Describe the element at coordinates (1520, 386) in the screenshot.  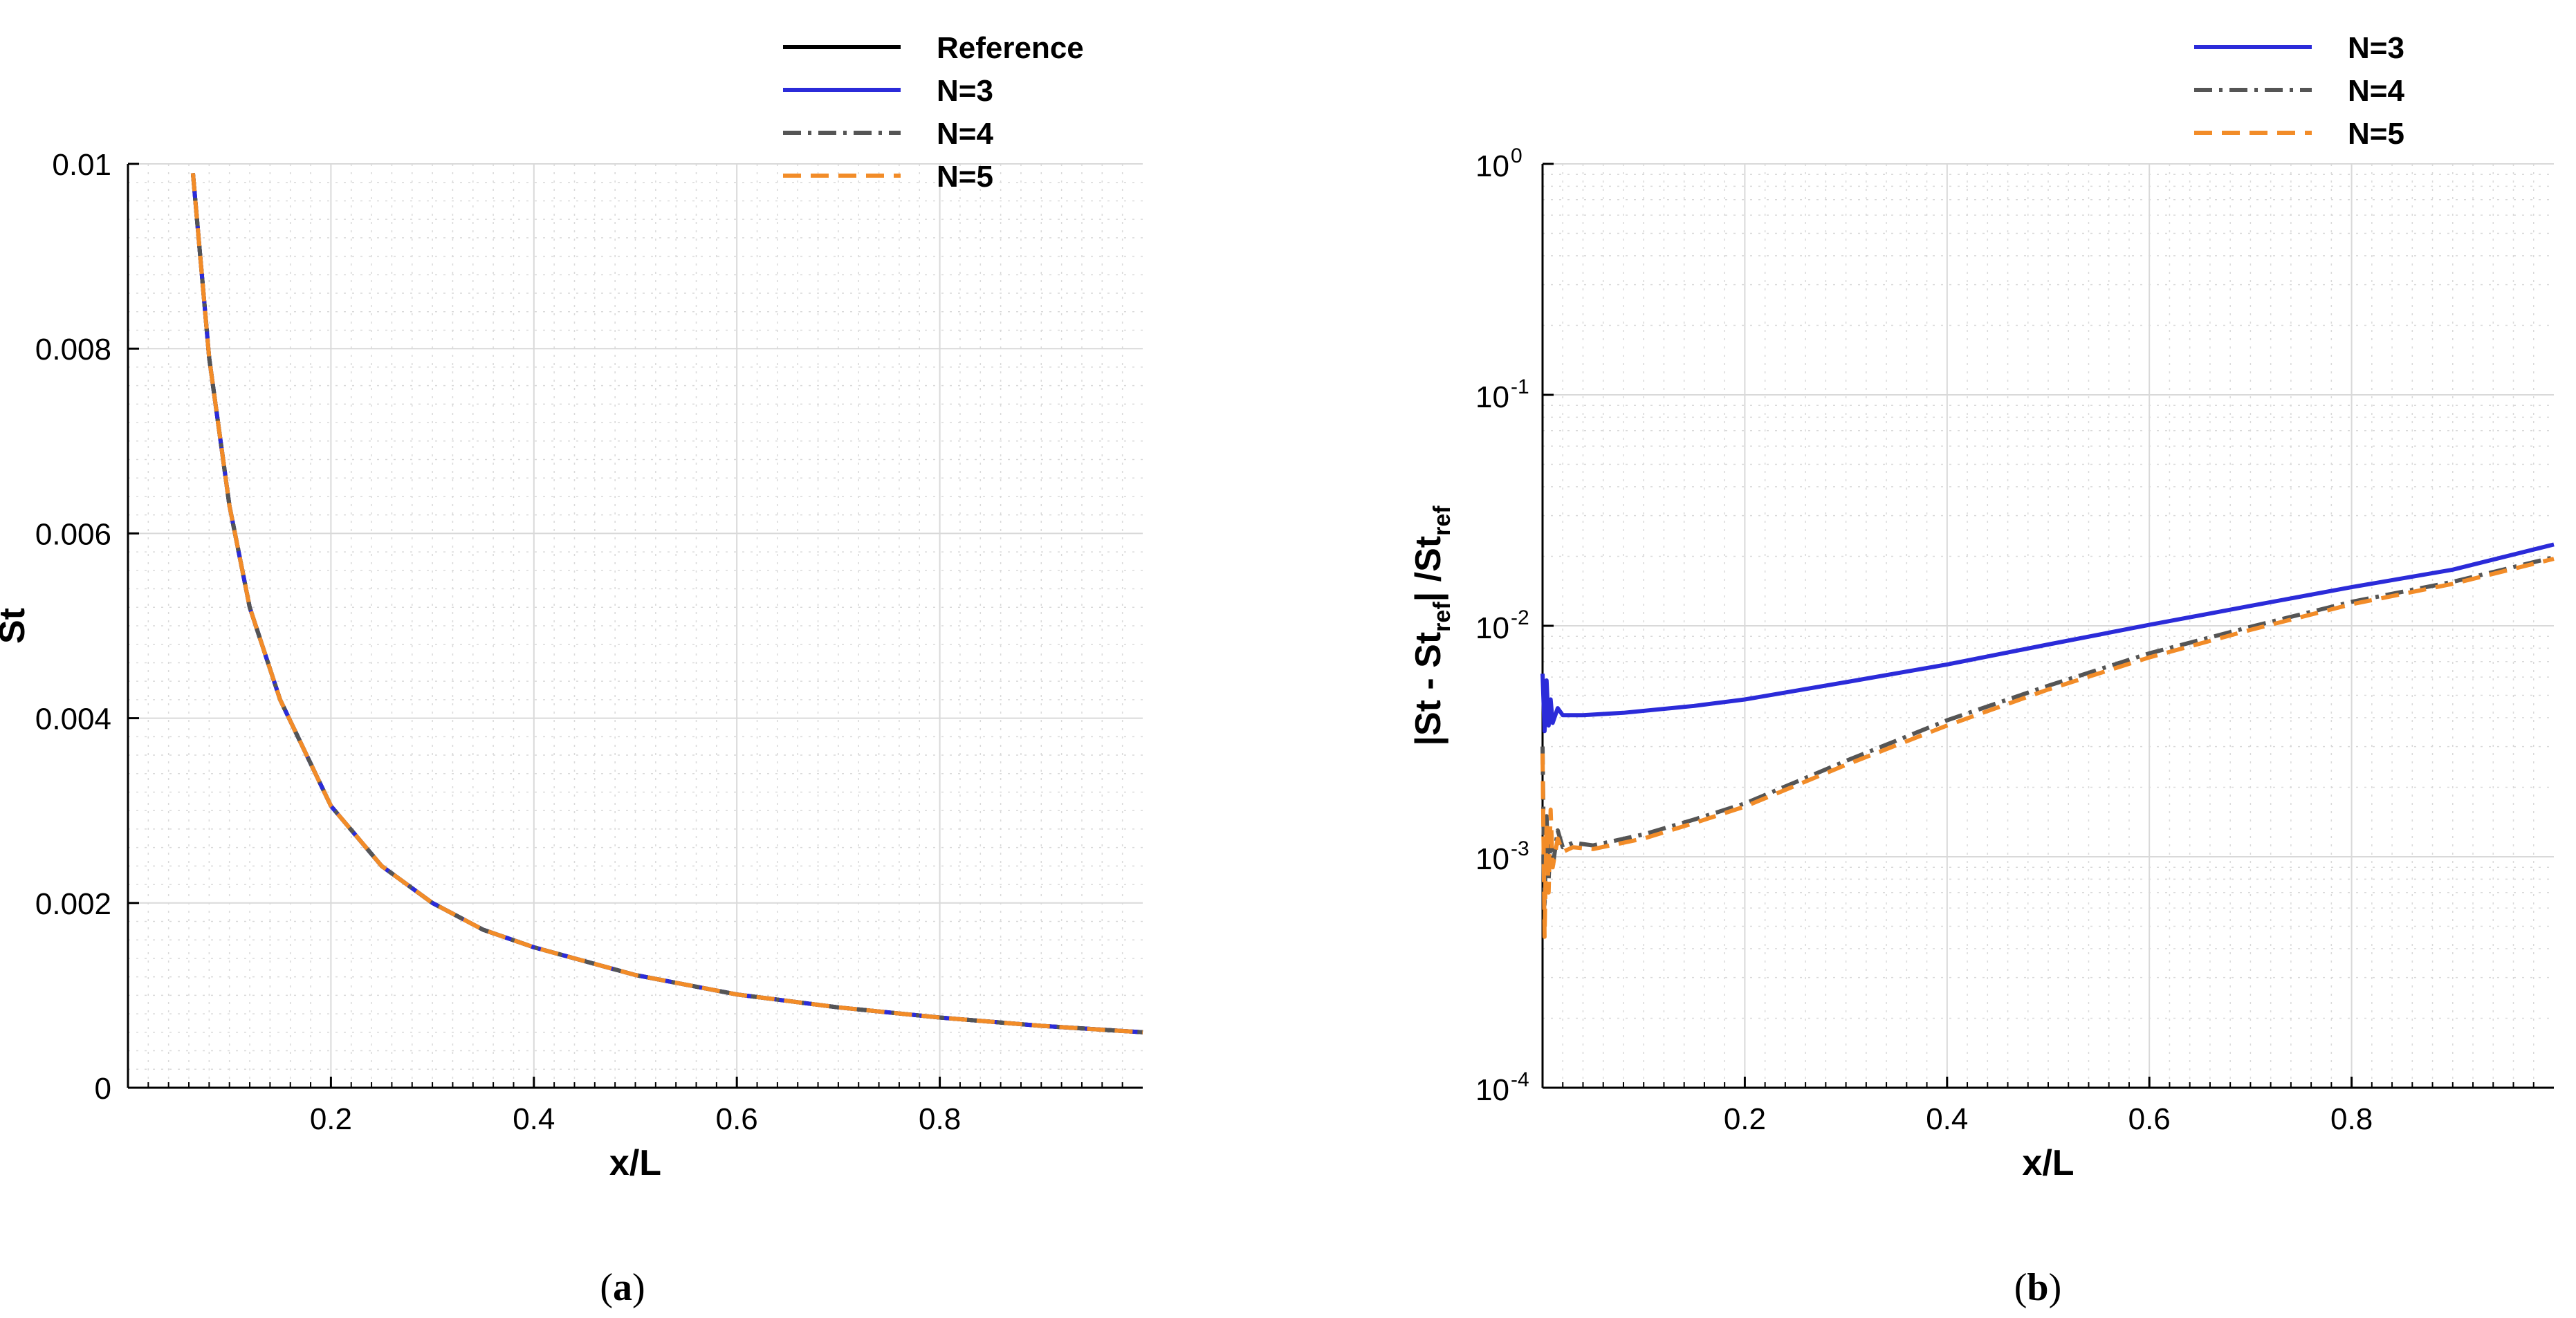
I see `y-tick-exponent: -1` at that location.